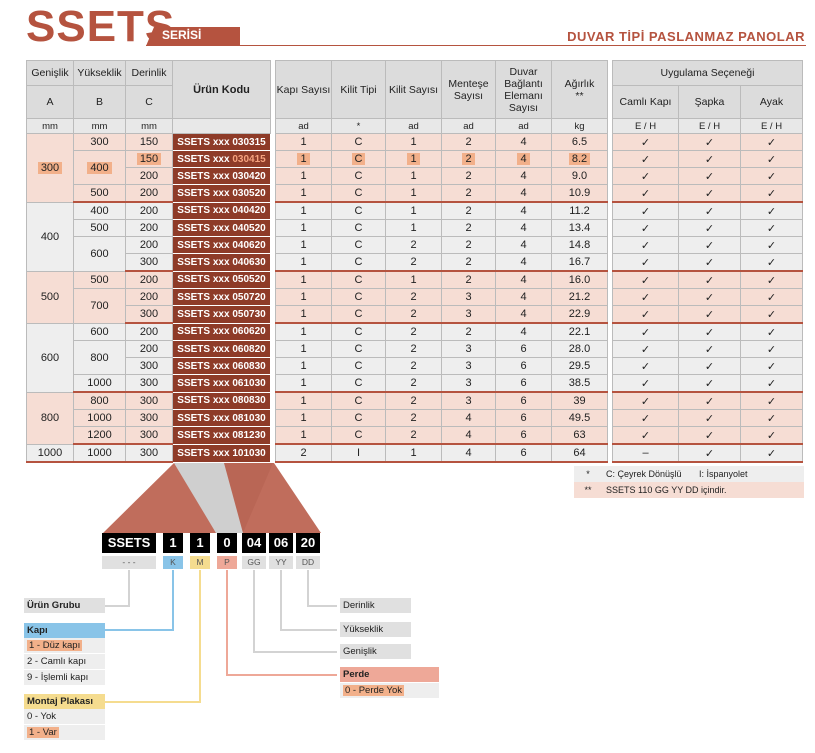 The height and width of the screenshot is (753, 815). I want to click on cell-kg: 10.9, so click(579, 193).